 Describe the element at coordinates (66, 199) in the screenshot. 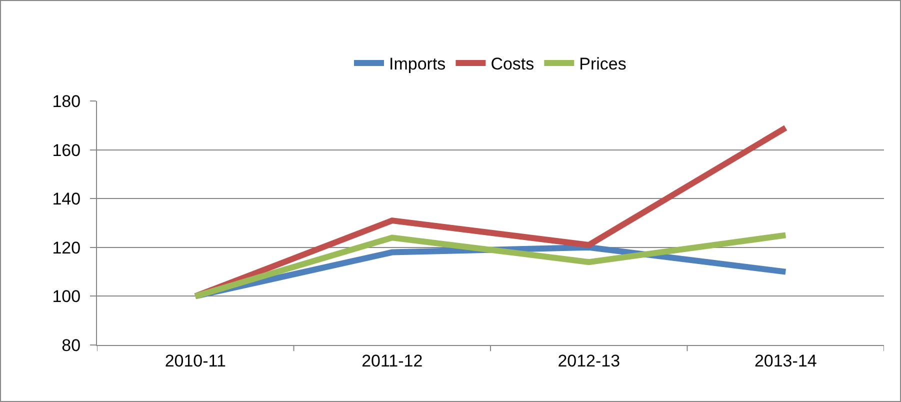

I see `y-tick-label: 140` at that location.